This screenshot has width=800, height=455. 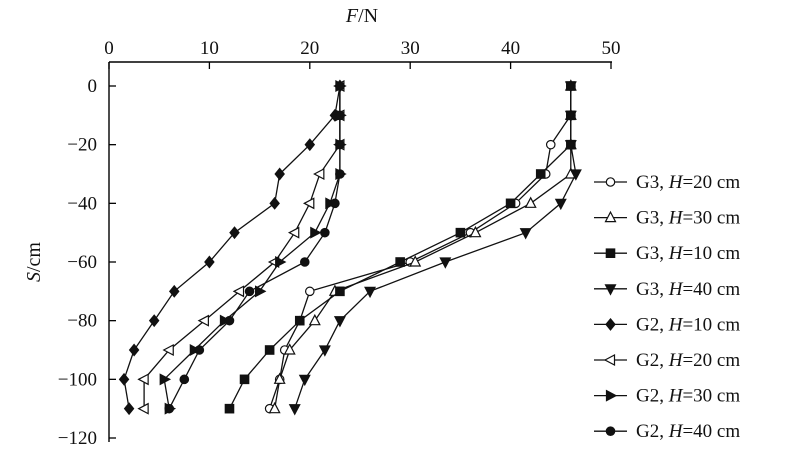 What do you see at coordinates (77, 379) in the screenshot?
I see `y-tick-label: −100` at bounding box center [77, 379].